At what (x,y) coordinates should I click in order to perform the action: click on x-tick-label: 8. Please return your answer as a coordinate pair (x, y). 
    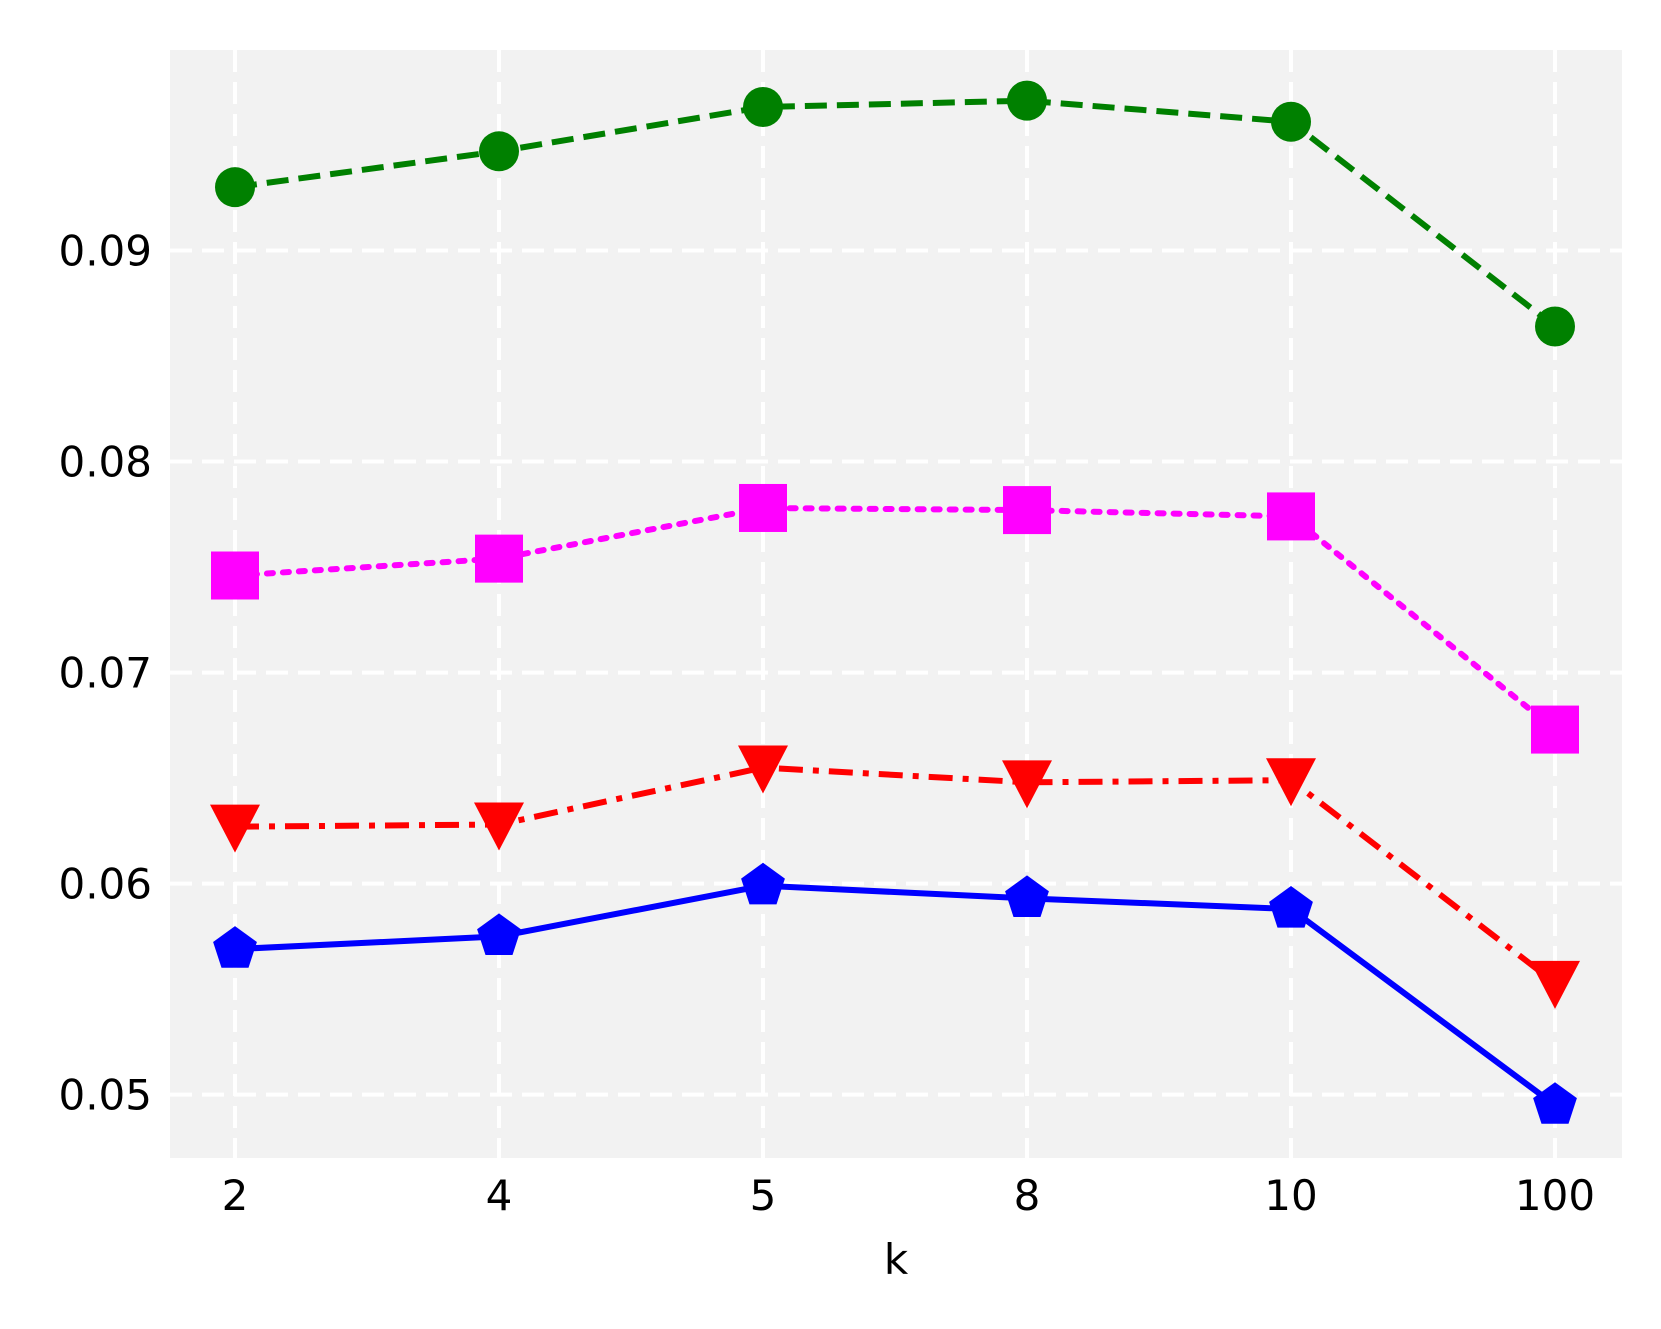
    Looking at the image, I should click on (1027, 1195).